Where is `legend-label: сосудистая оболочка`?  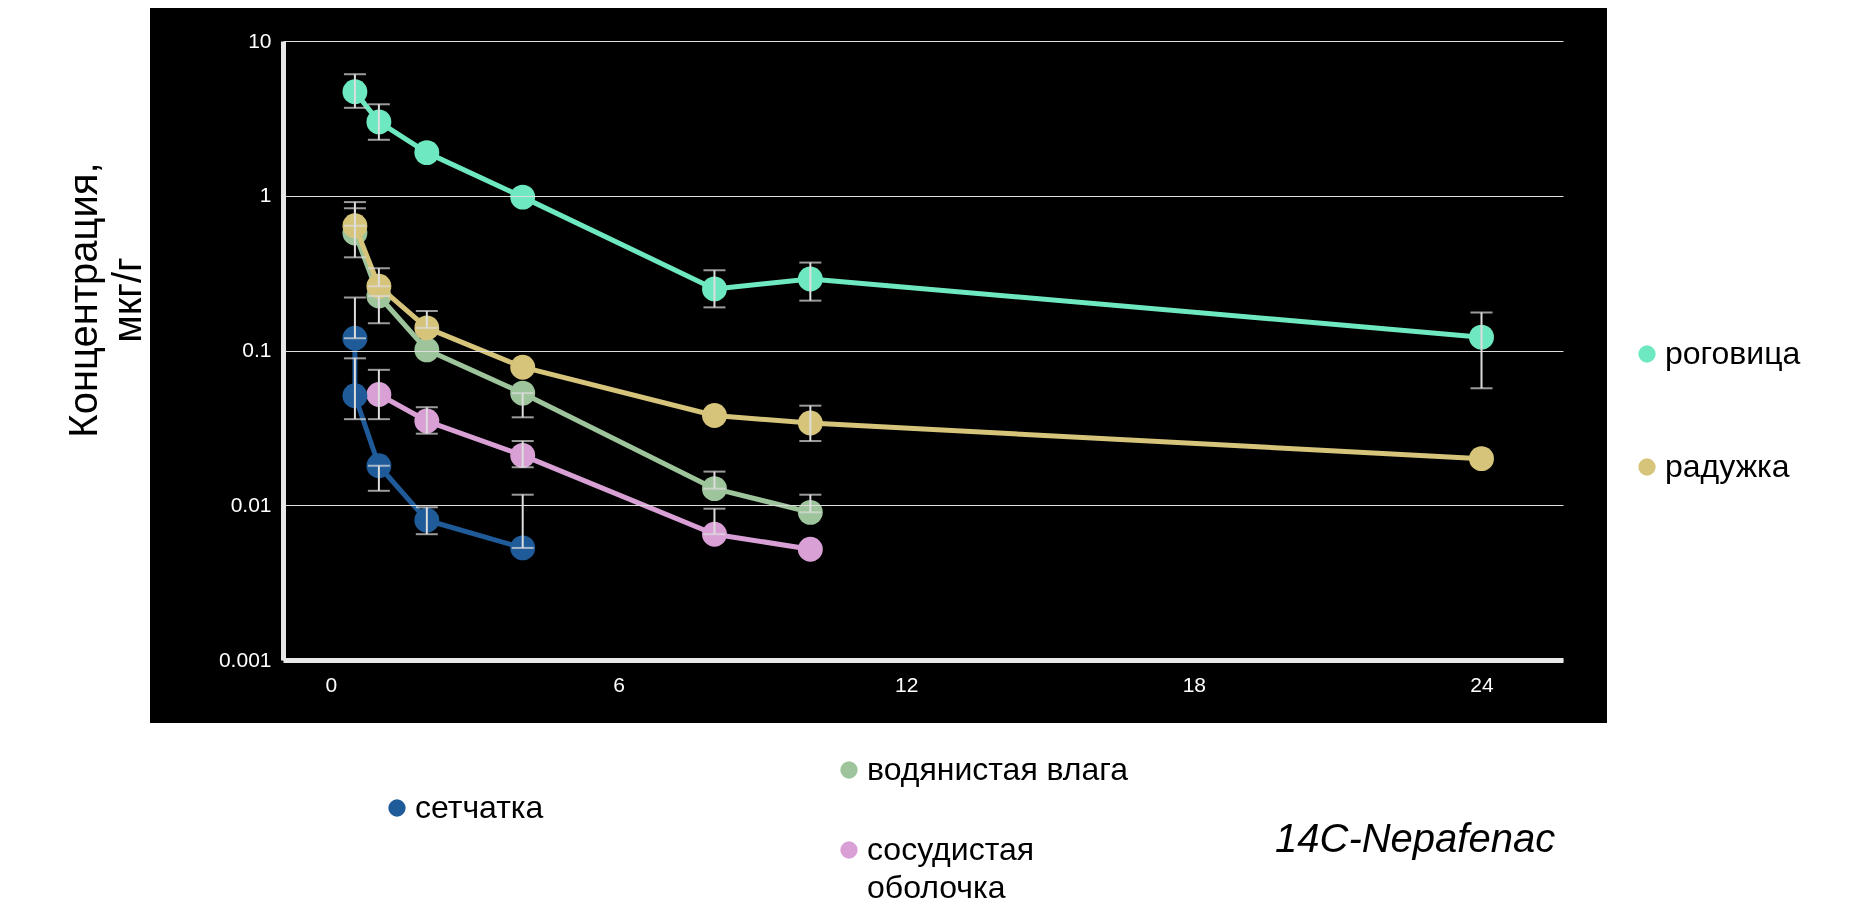 legend-label: сосудистая оболочка is located at coordinates (951, 868).